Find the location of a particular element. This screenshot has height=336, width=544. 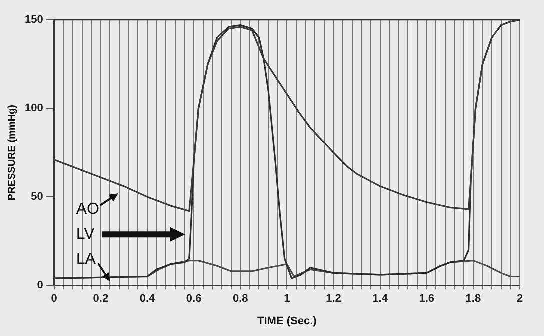

x-tick-label: 1.6 is located at coordinates (427, 299).